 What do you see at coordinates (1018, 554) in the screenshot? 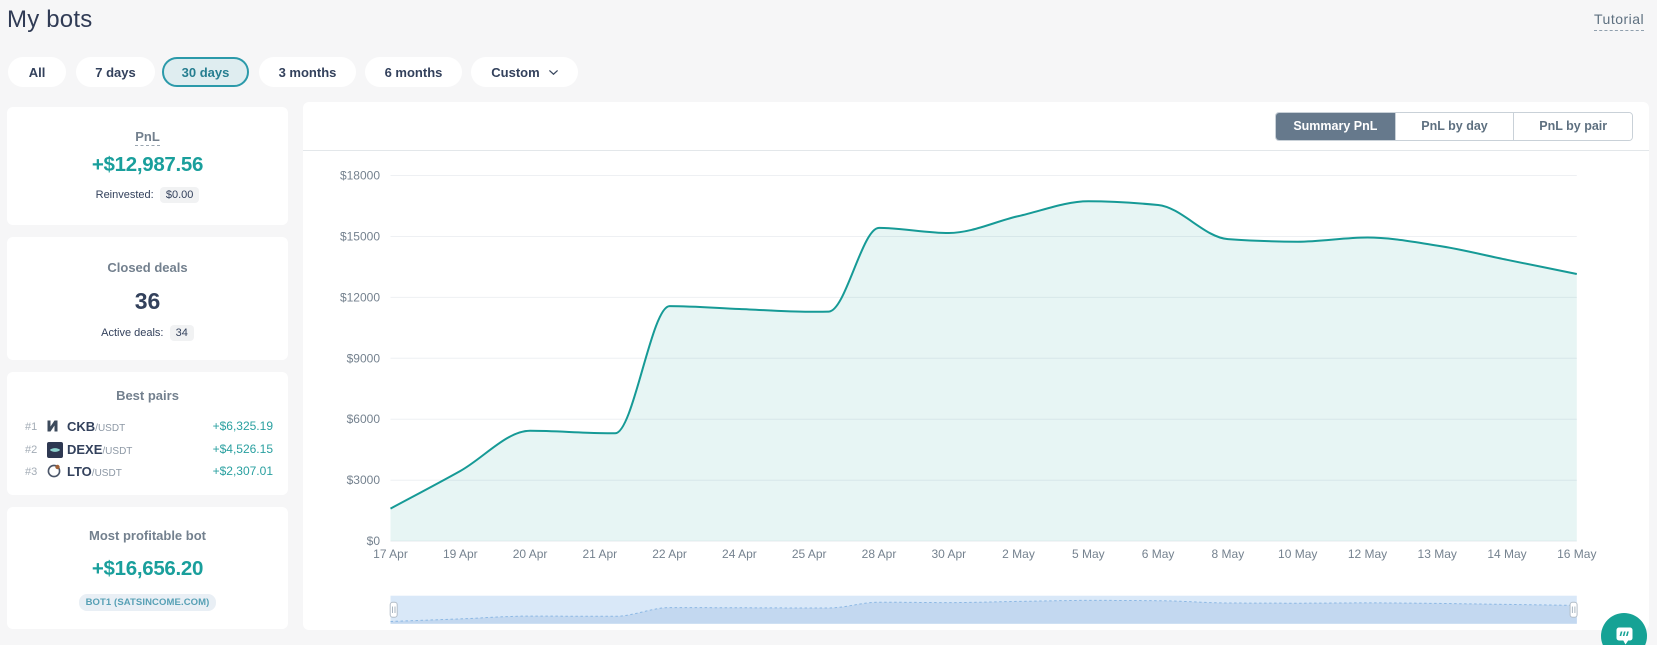
I see `svg-text: 2 May` at bounding box center [1018, 554].